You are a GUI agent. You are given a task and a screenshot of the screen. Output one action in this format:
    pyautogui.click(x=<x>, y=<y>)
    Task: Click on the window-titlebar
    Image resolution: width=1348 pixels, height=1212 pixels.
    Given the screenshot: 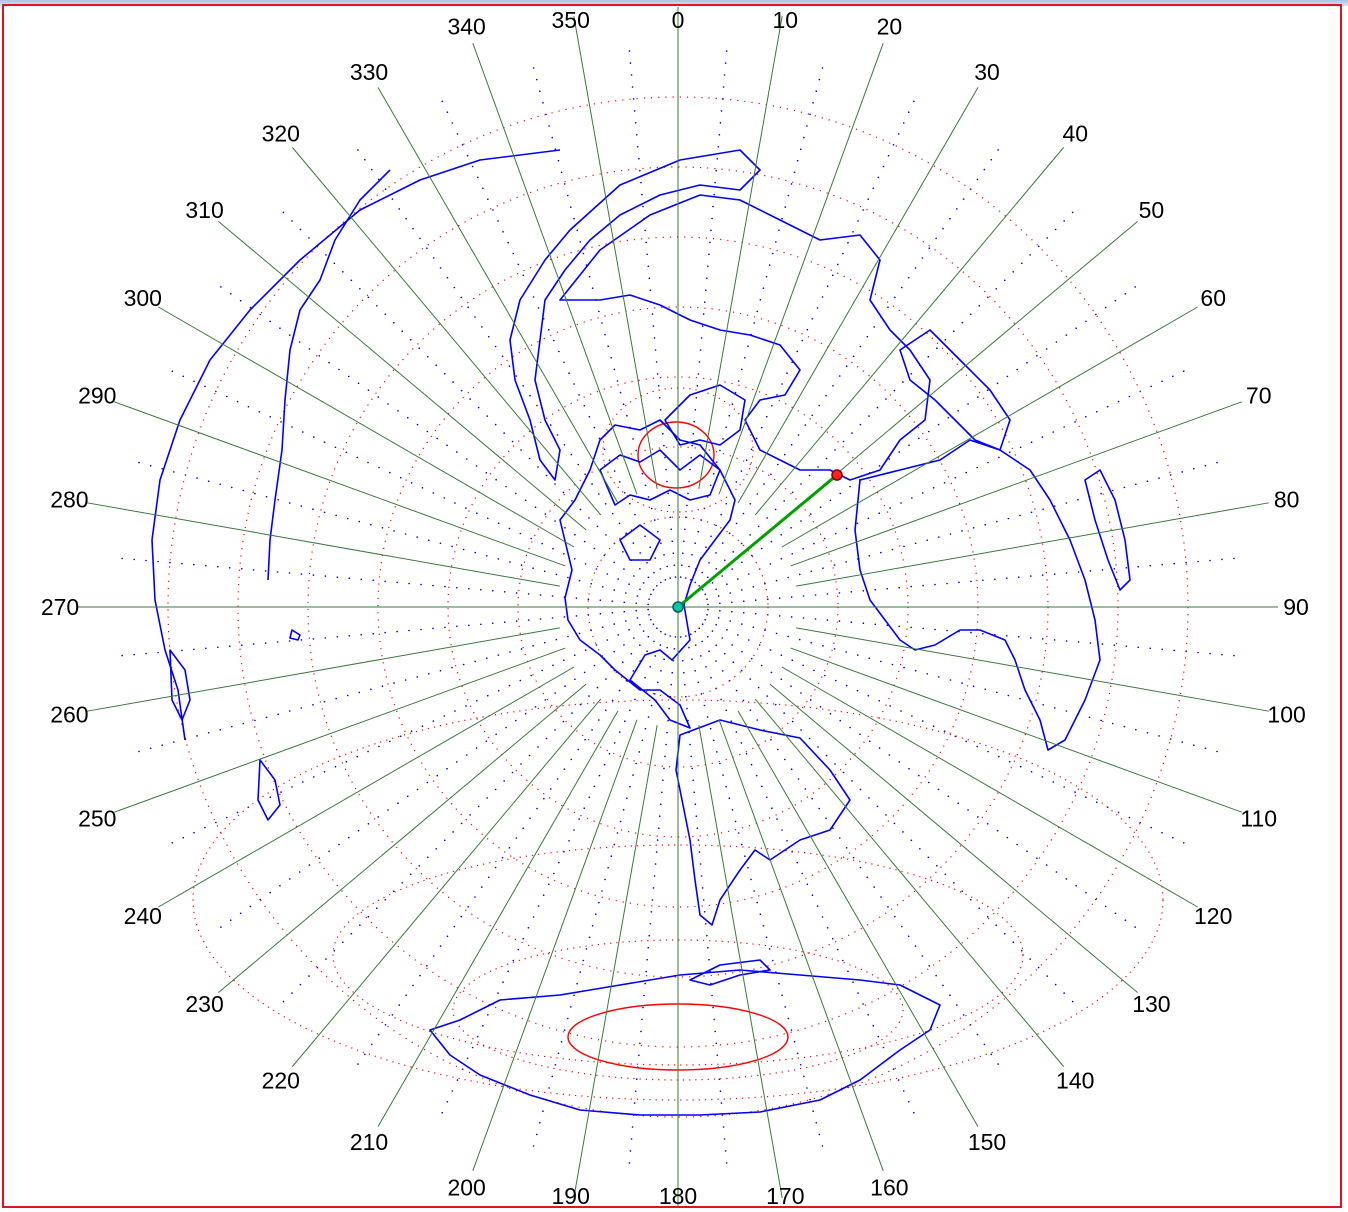 What is the action you would take?
    pyautogui.click(x=674, y=3)
    